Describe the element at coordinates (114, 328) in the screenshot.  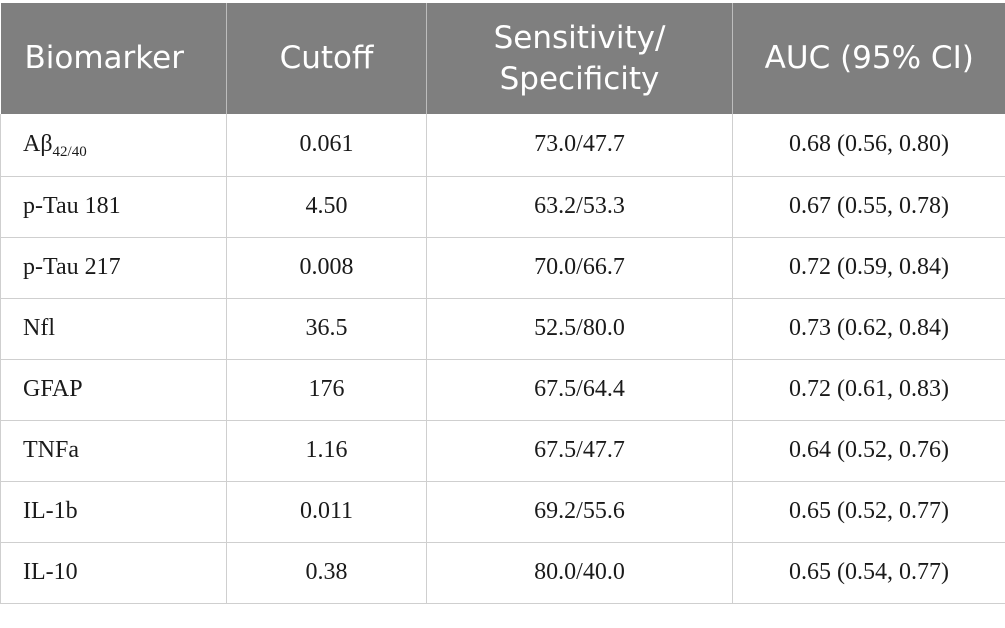
I see `cell-biomarker: Nfl` at that location.